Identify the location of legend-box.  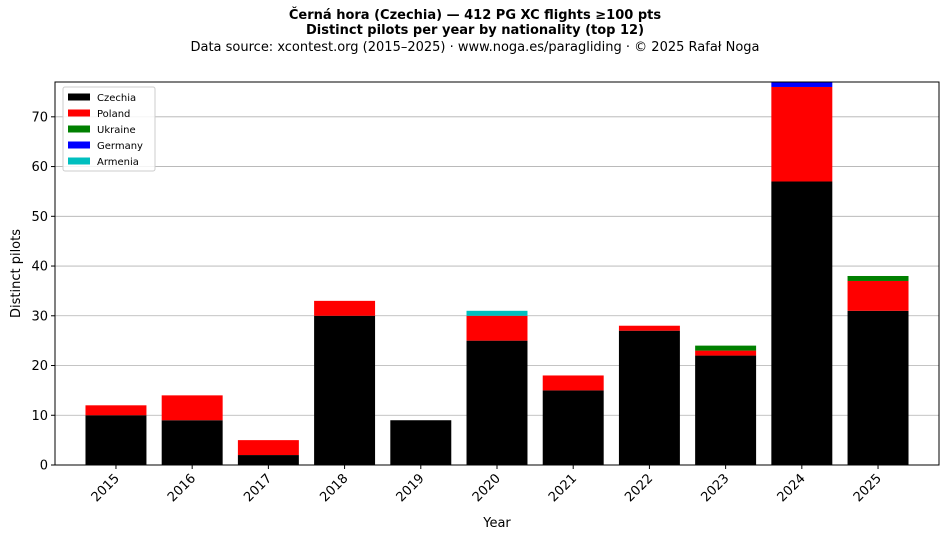
(109, 129).